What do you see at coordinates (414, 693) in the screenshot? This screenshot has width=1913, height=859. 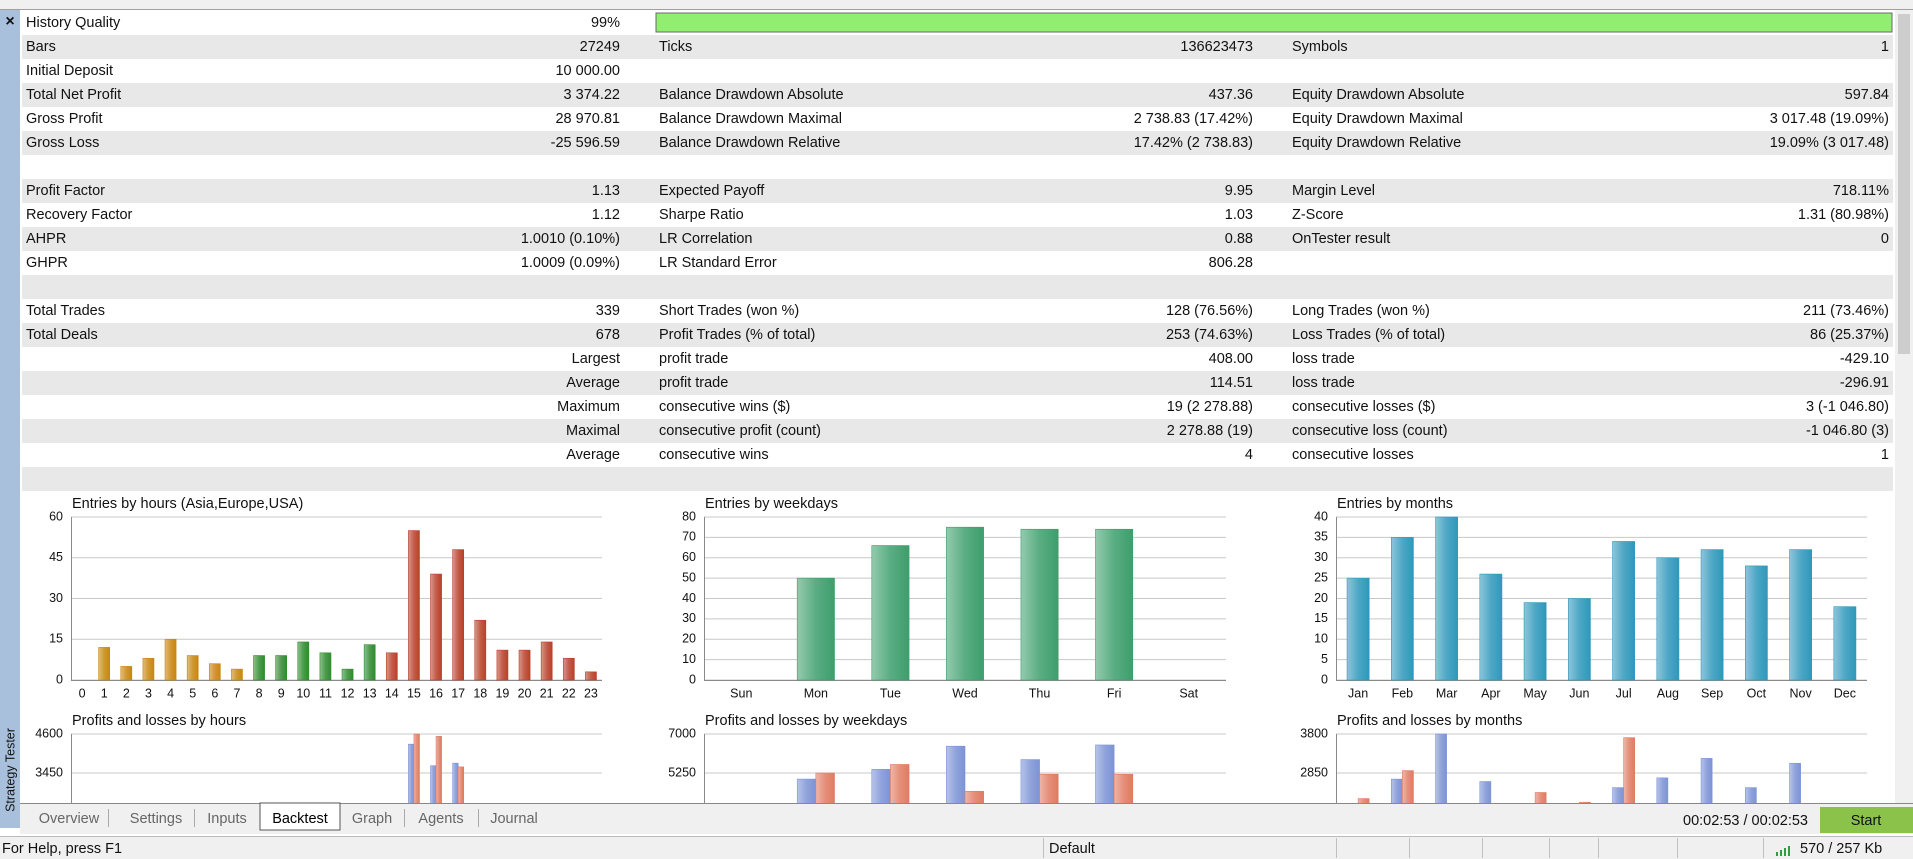 I see `x-tick-label: 15` at bounding box center [414, 693].